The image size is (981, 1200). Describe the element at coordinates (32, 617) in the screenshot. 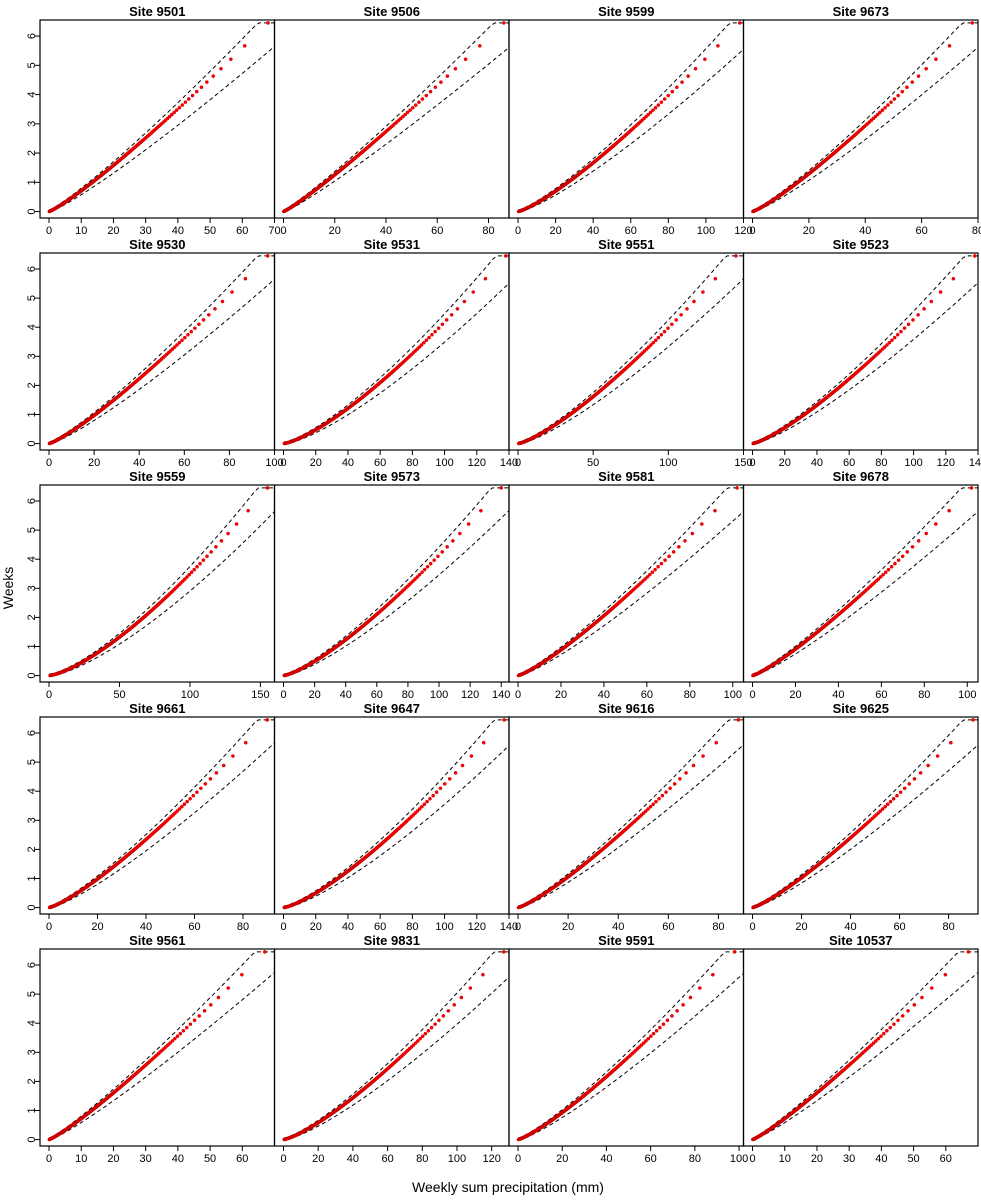

I see `y-tick-label: 2` at that location.